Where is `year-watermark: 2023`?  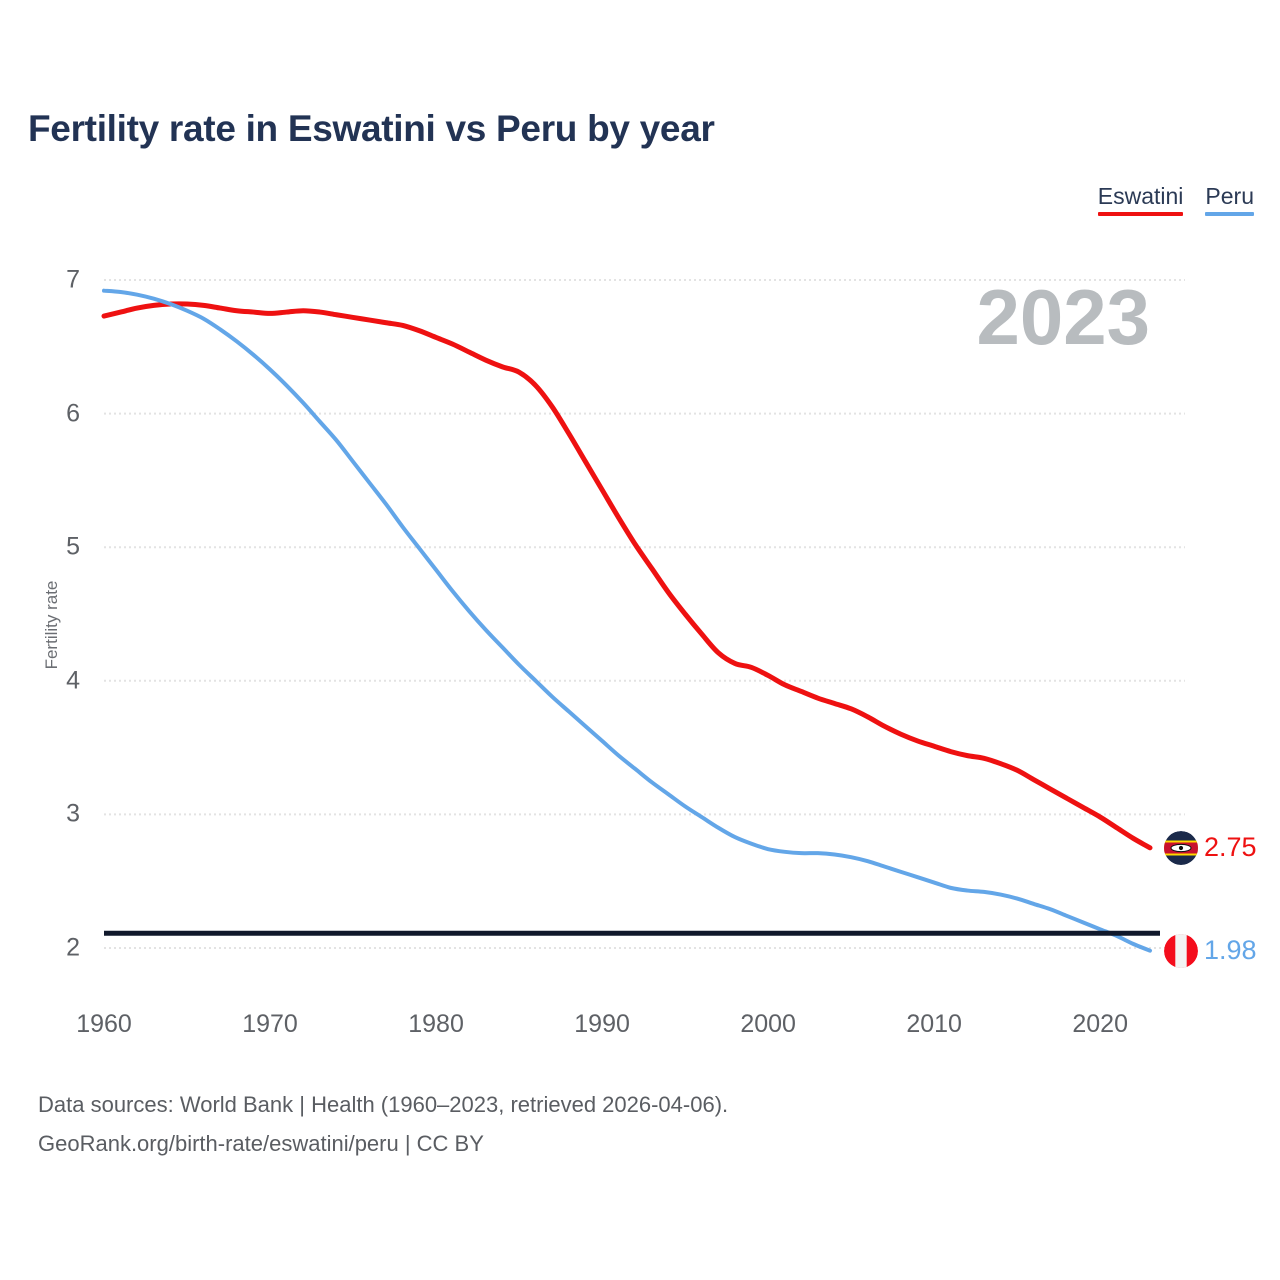
year-watermark: 2023 is located at coordinates (1063, 317).